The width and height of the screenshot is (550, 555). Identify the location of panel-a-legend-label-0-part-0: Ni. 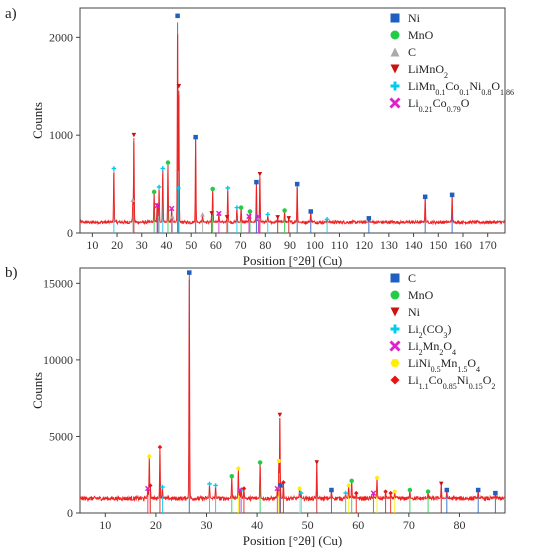
(414, 18).